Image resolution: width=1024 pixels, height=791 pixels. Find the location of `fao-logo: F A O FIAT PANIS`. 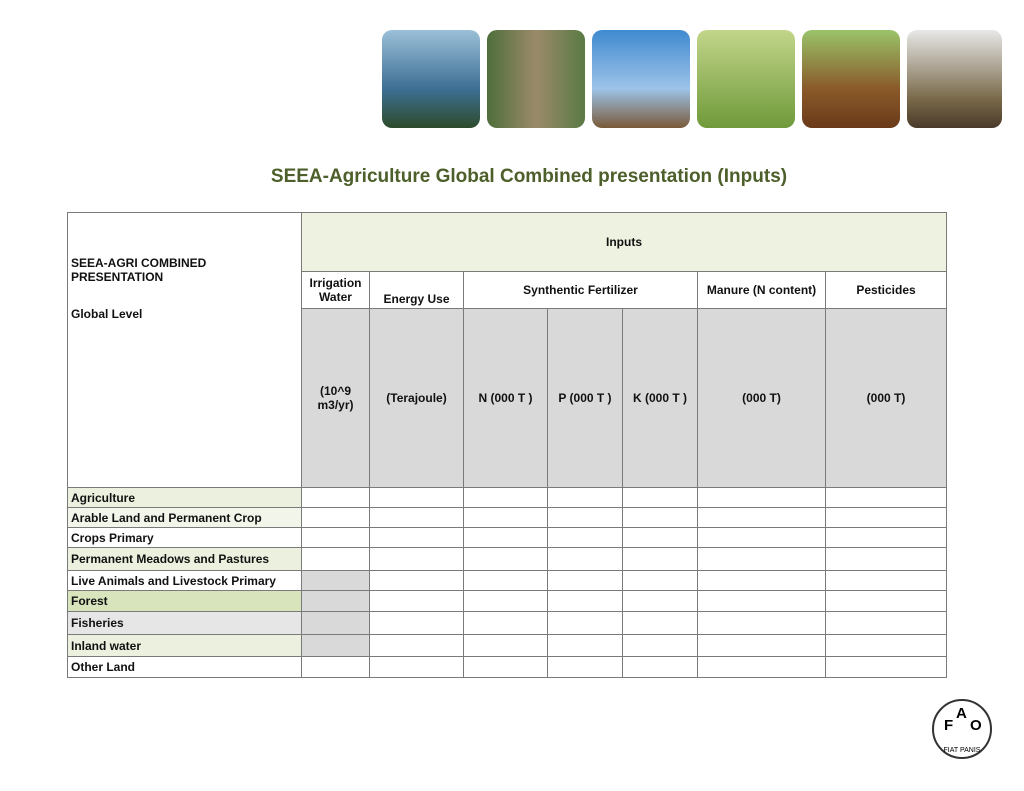

fao-logo: F A O FIAT PANIS is located at coordinates (962, 729).